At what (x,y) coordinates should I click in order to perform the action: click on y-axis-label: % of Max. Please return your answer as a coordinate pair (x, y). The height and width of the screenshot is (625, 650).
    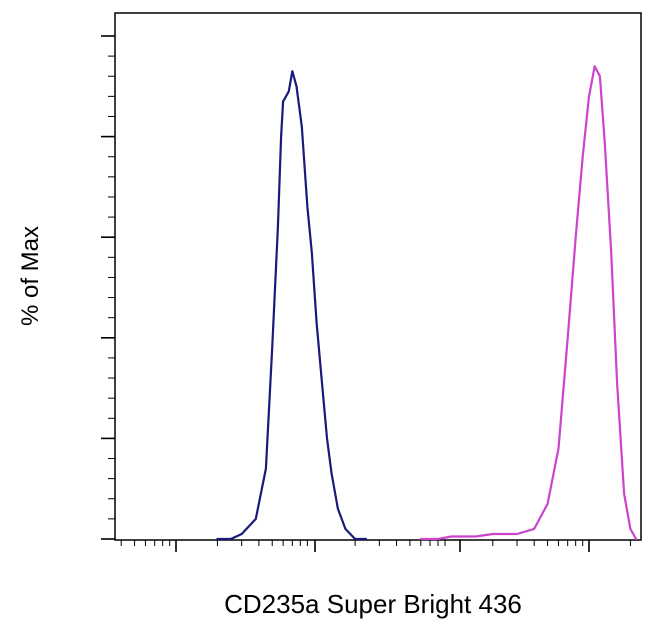
    Looking at the image, I should click on (30, 276).